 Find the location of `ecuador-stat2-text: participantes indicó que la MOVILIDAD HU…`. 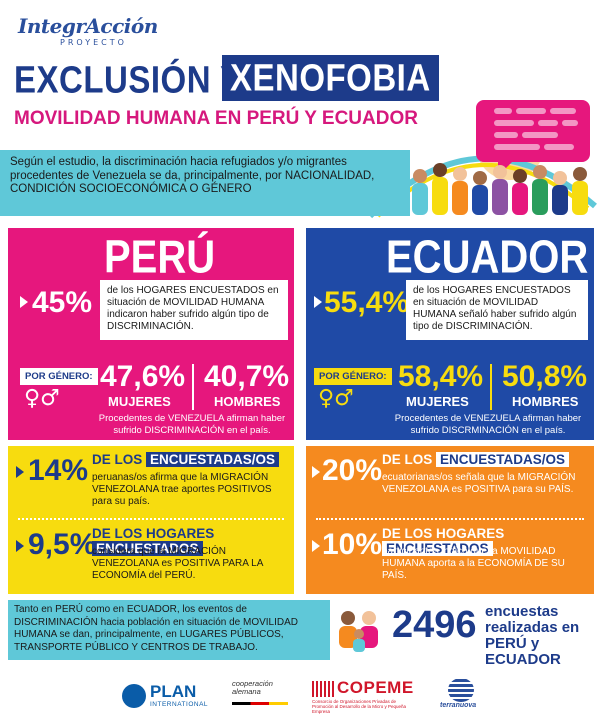

ecuador-stat2-text: participantes indicó que la MOVILIDAD HU… is located at coordinates (473, 563).